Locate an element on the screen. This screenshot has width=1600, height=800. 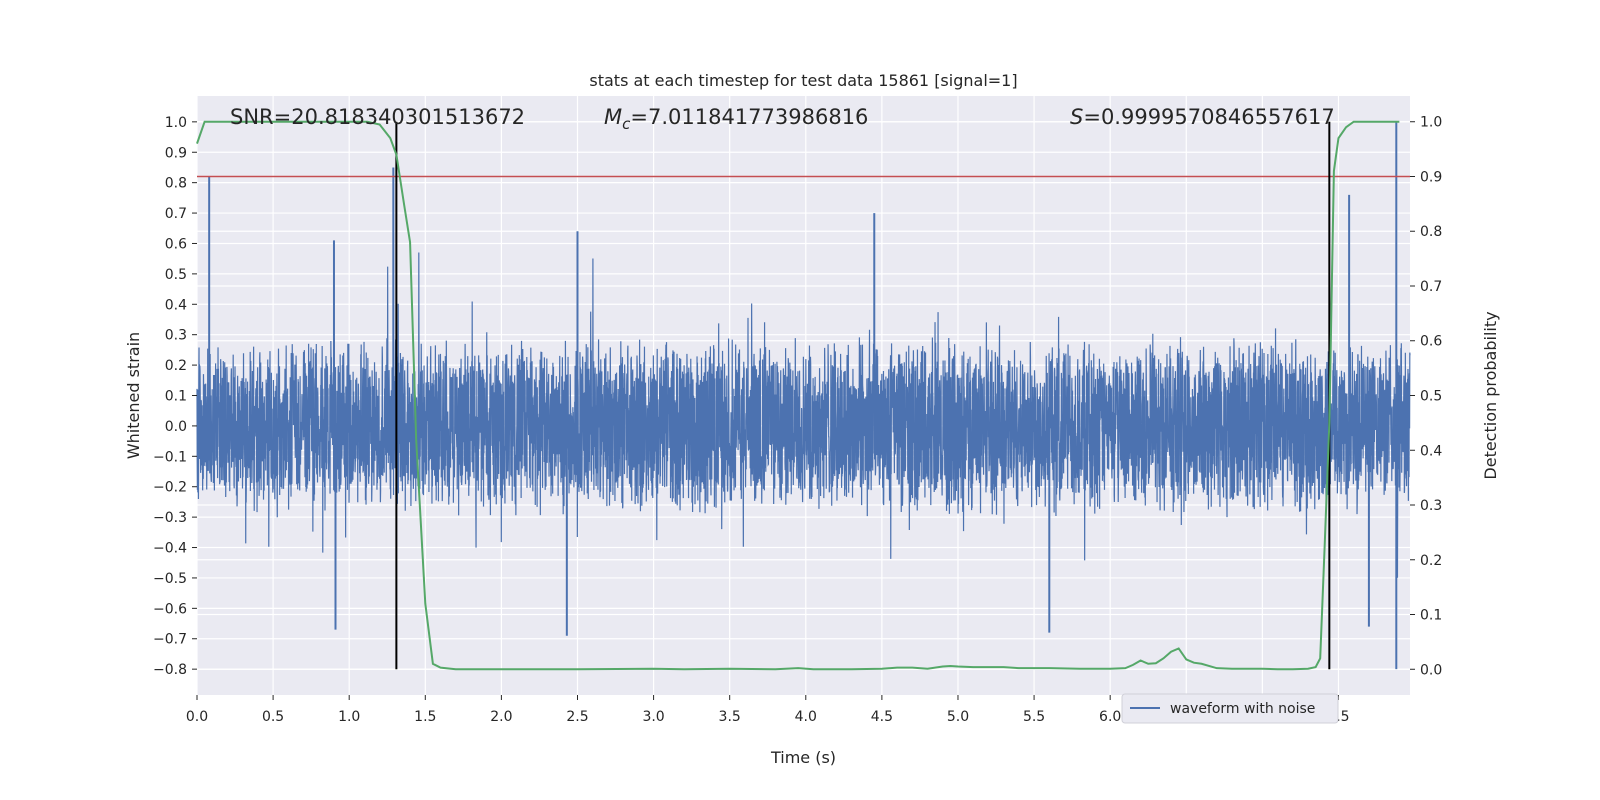
s-symbol: S is located at coordinates (1076, 117).